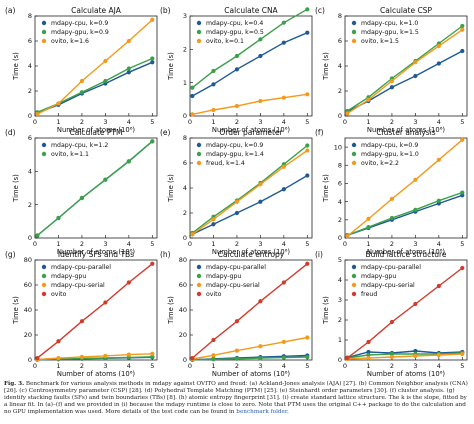 Image resolution: width=474 pixels, height=424 pixels. I want to click on y-tick-label: 40, so click(183, 310).